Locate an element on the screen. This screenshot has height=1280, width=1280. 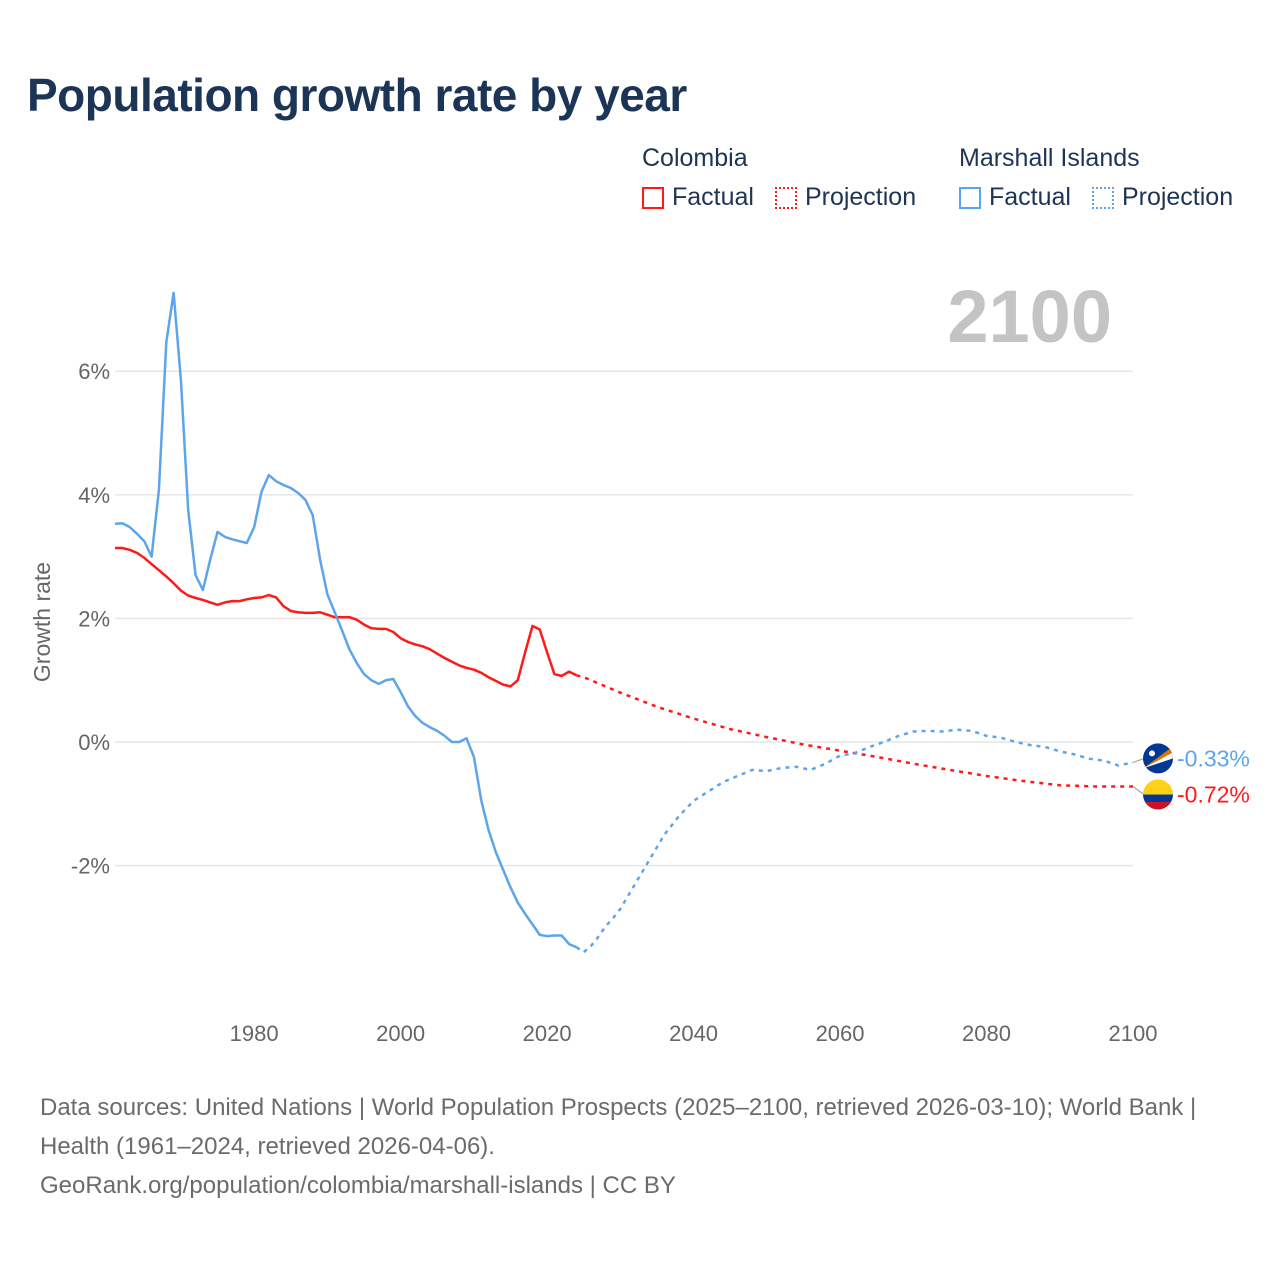
year-watermark: 2100 is located at coordinates (1029, 316).